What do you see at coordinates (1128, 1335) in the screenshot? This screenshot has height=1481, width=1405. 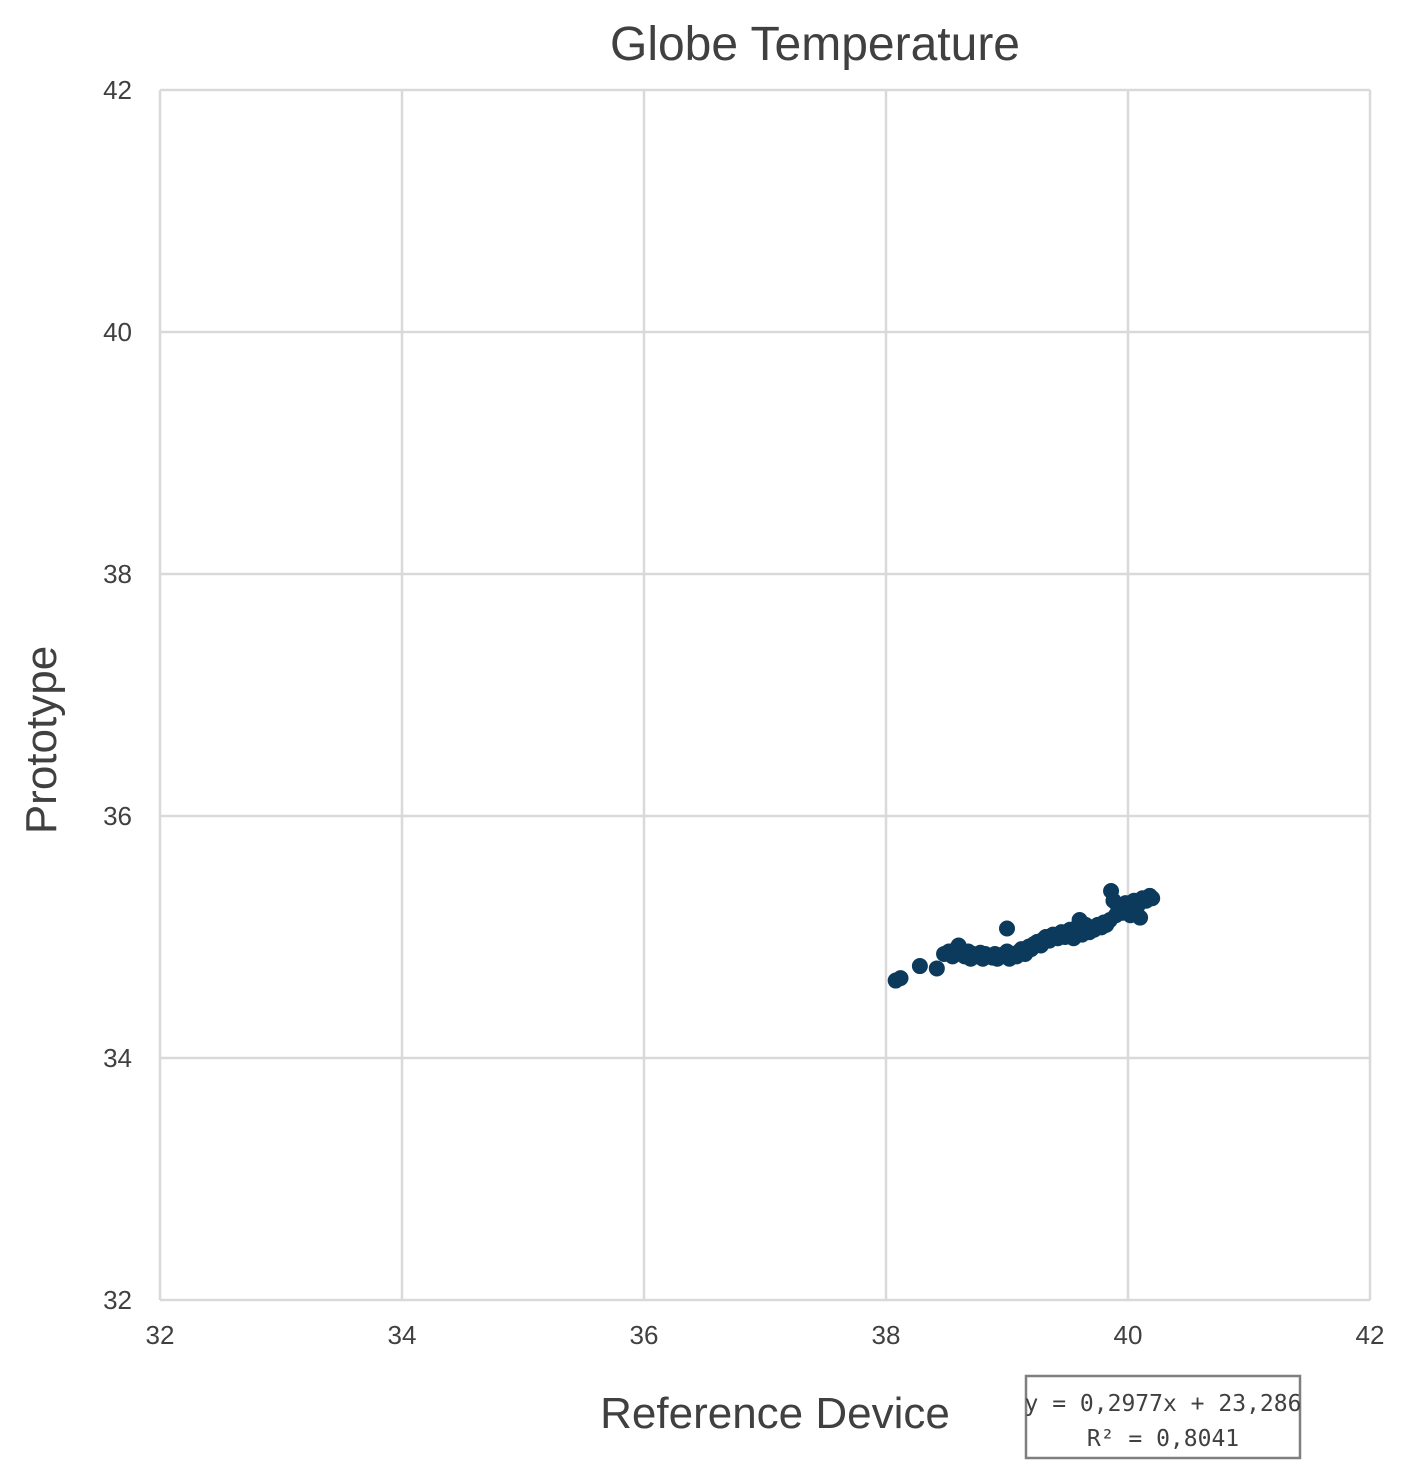 I see `x-tick-label: 40` at bounding box center [1128, 1335].